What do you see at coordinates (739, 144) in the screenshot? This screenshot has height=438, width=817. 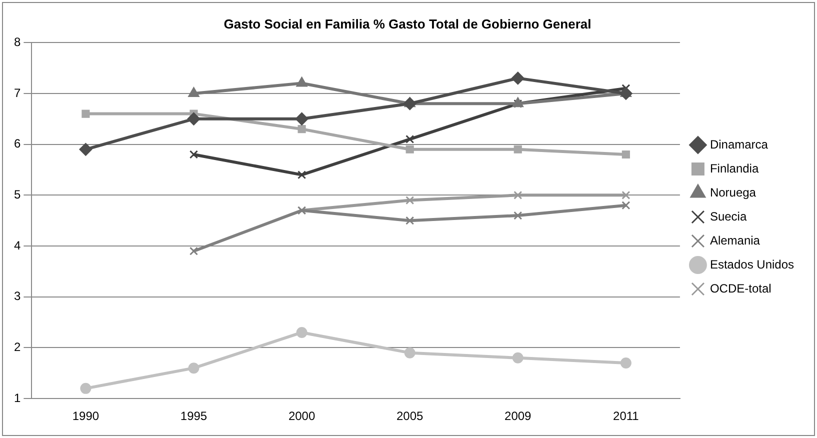 I see `legend-label: Dinamarca` at bounding box center [739, 144].